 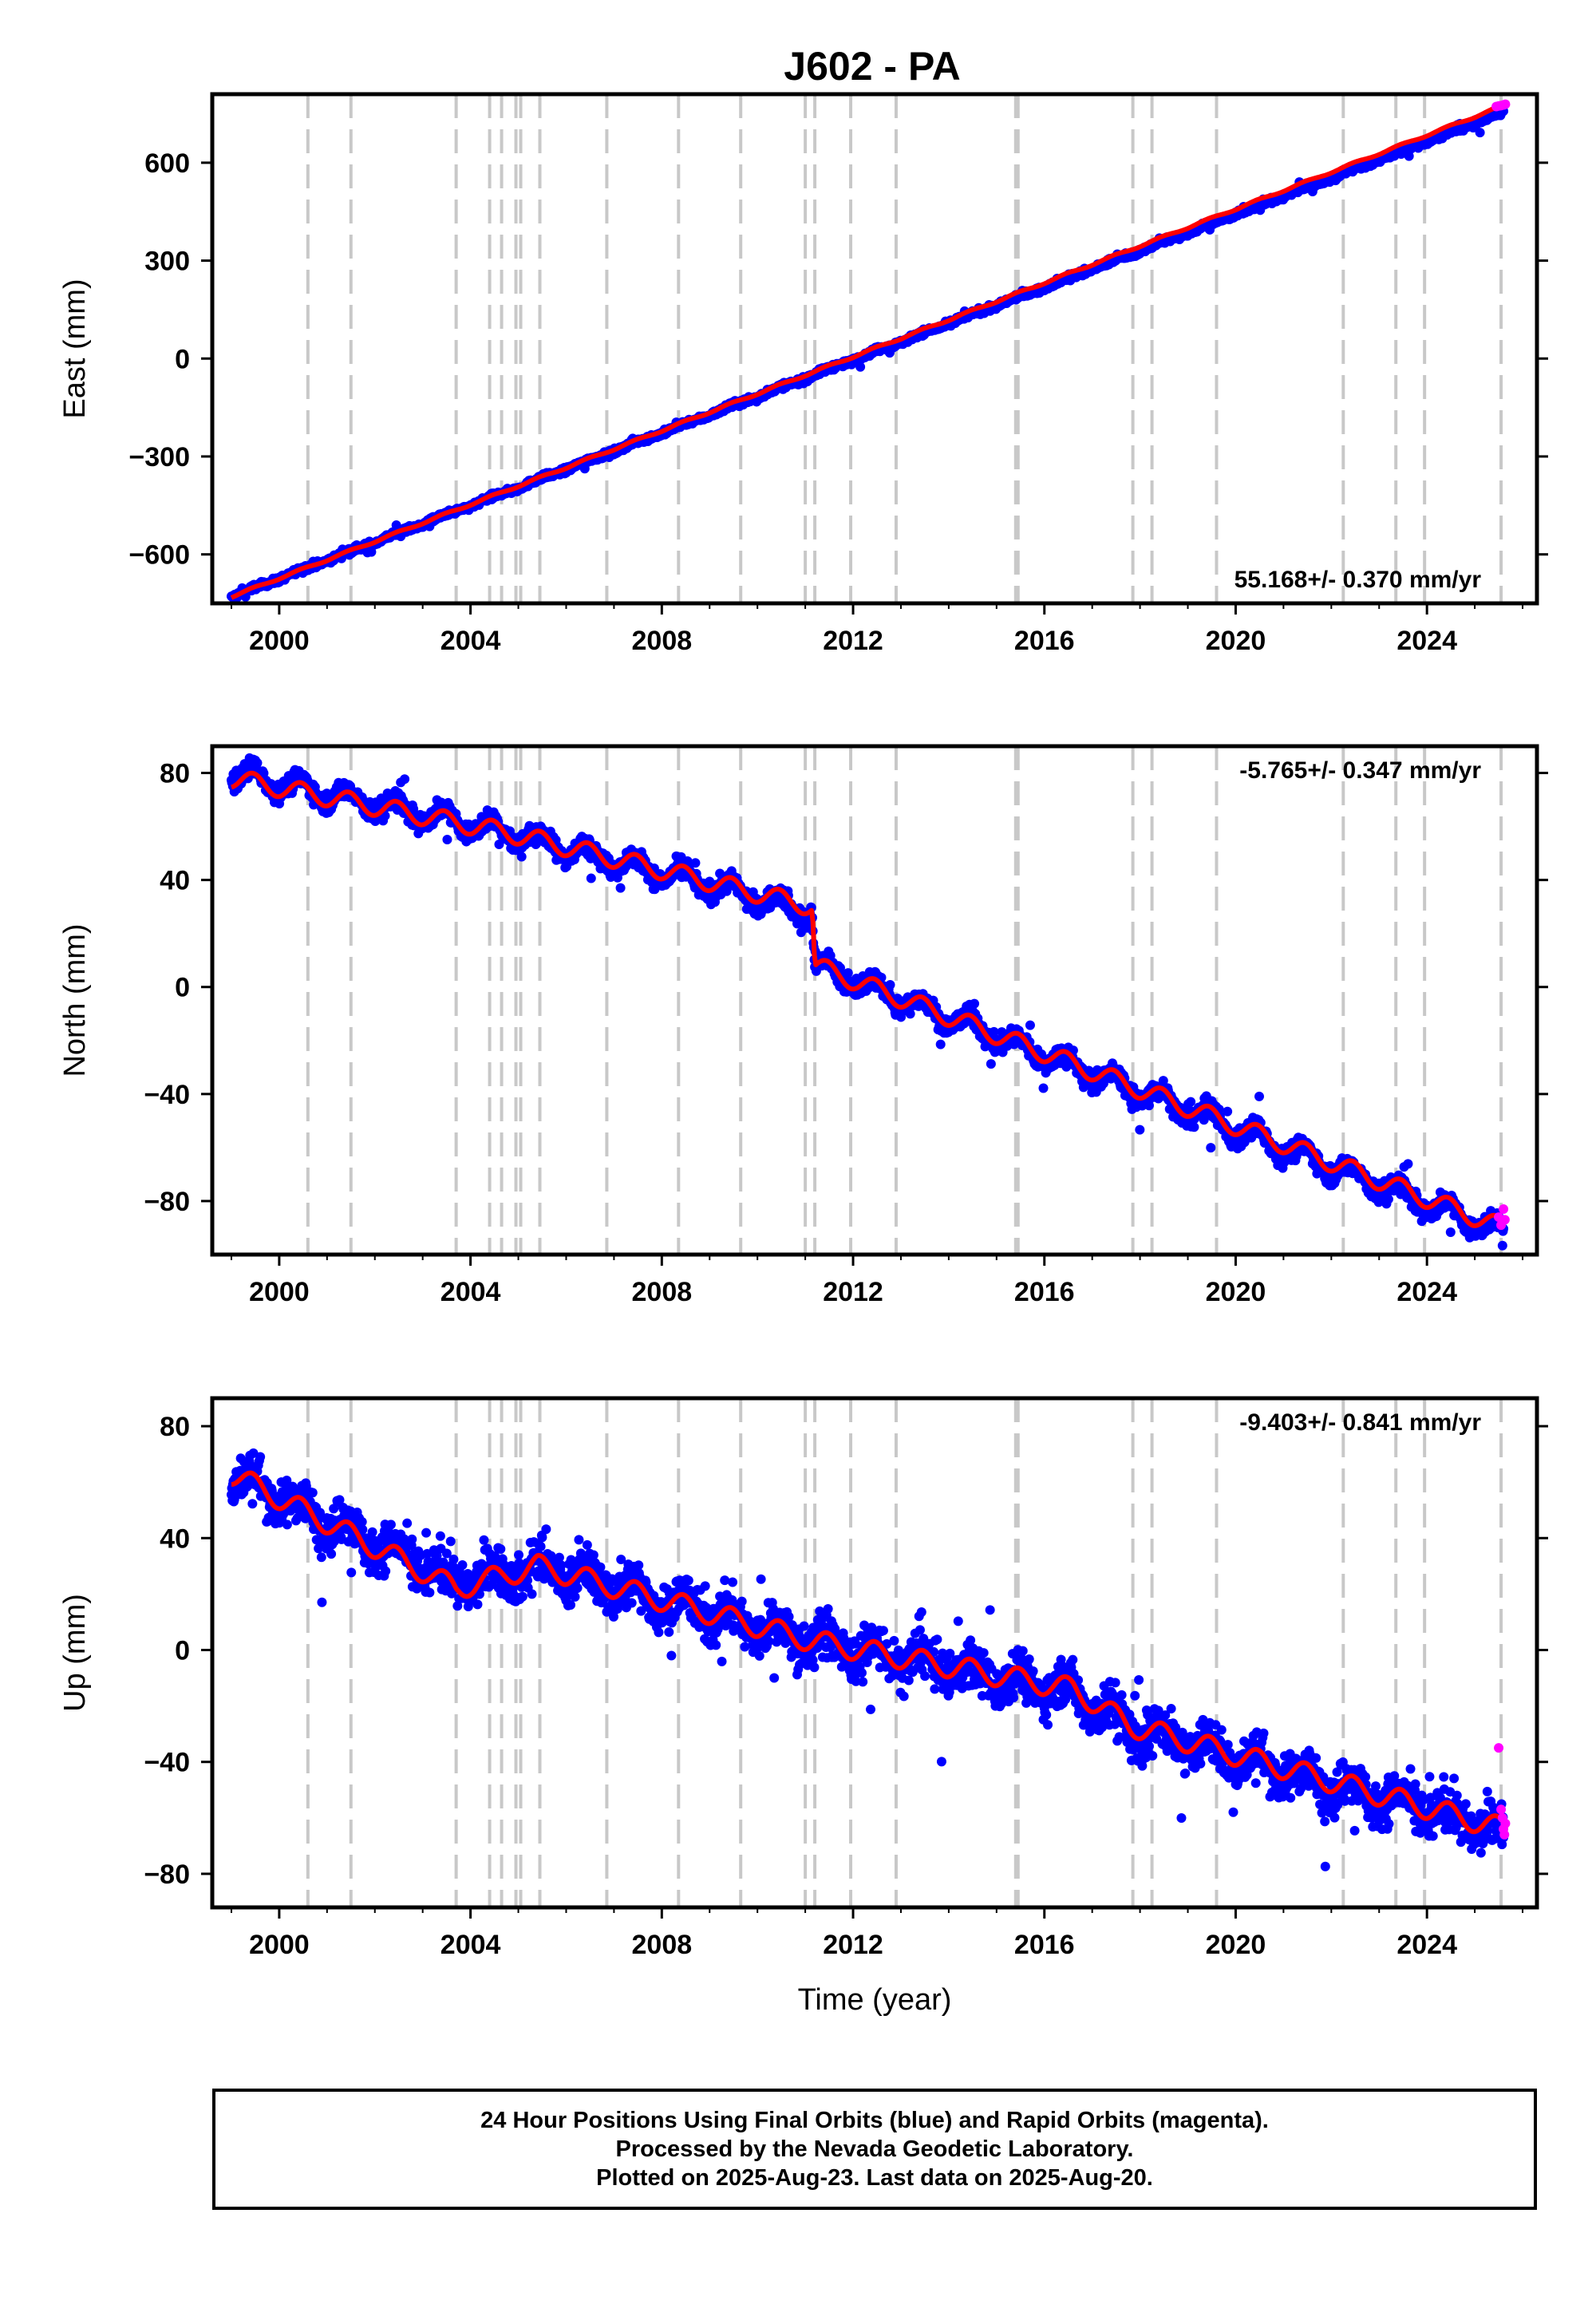 I want to click on x-tick-label: 2016, so click(x=1044, y=641).